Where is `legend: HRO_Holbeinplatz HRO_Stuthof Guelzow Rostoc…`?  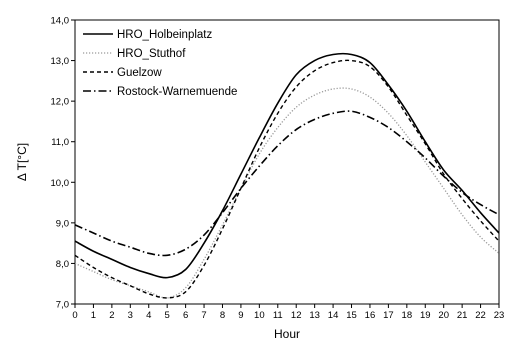
legend: HRO_Holbeinplatz HRO_Stuthof Guelzow Rostoc… is located at coordinates (160, 63).